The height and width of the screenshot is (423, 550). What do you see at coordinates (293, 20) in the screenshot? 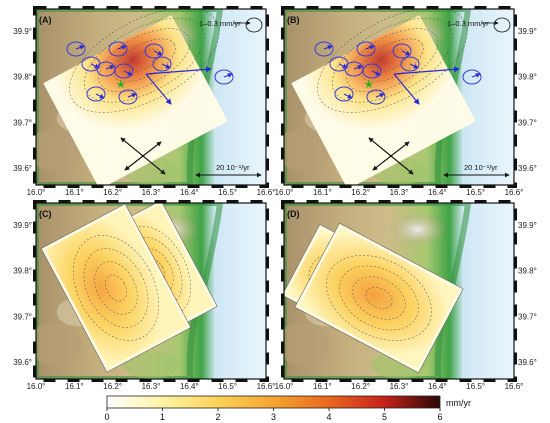
I see `panel-label: (B)` at bounding box center [293, 20].